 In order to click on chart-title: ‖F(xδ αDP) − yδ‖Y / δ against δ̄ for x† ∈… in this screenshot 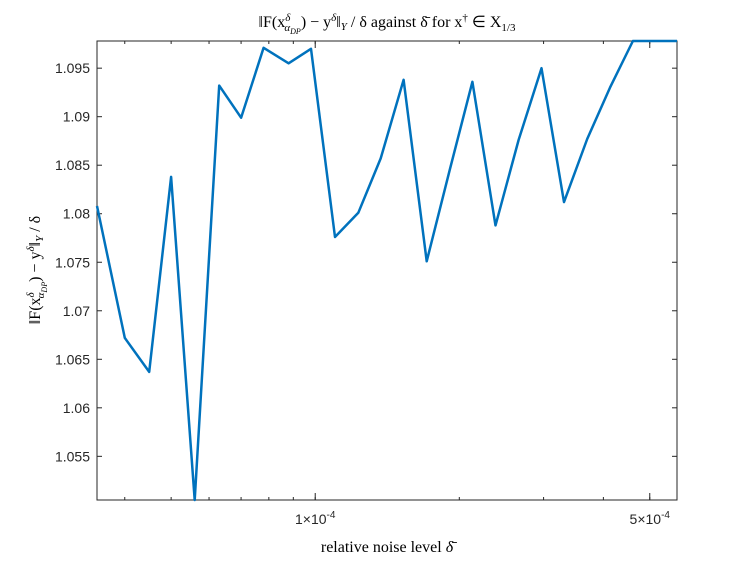, I will do `click(387, 24)`.